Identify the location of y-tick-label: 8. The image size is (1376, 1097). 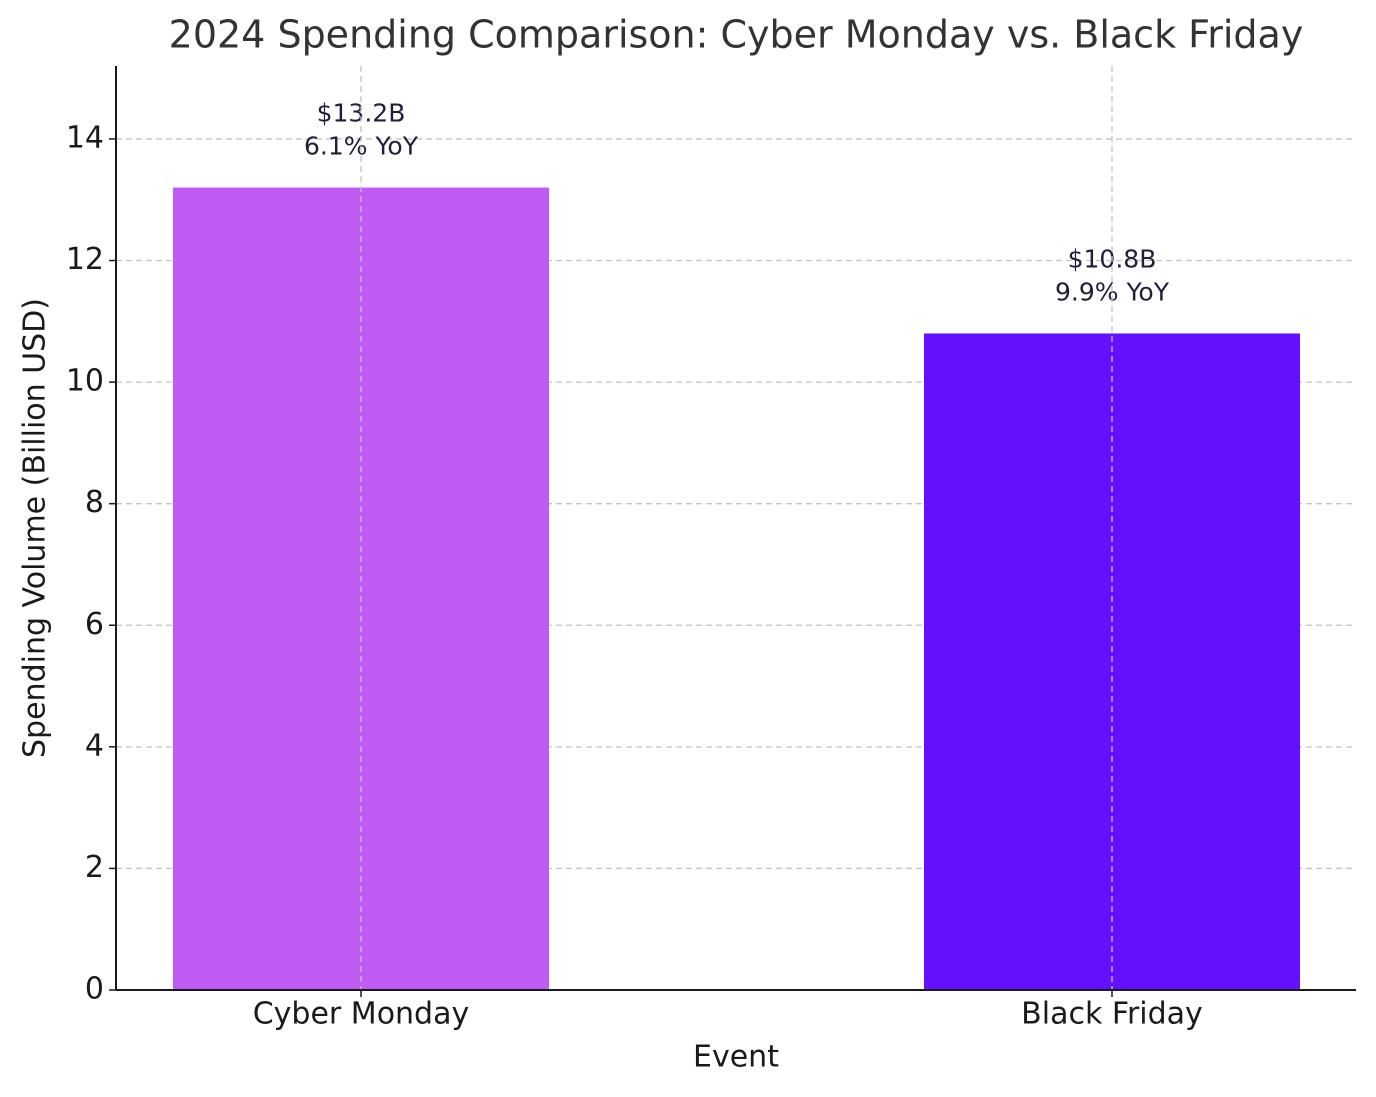
(94, 502).